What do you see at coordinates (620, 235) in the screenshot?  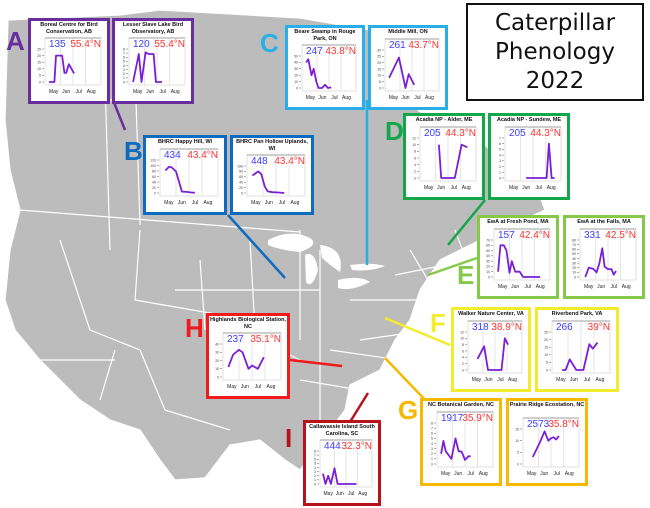 I see `latitude-label: 42.5°N` at bounding box center [620, 235].